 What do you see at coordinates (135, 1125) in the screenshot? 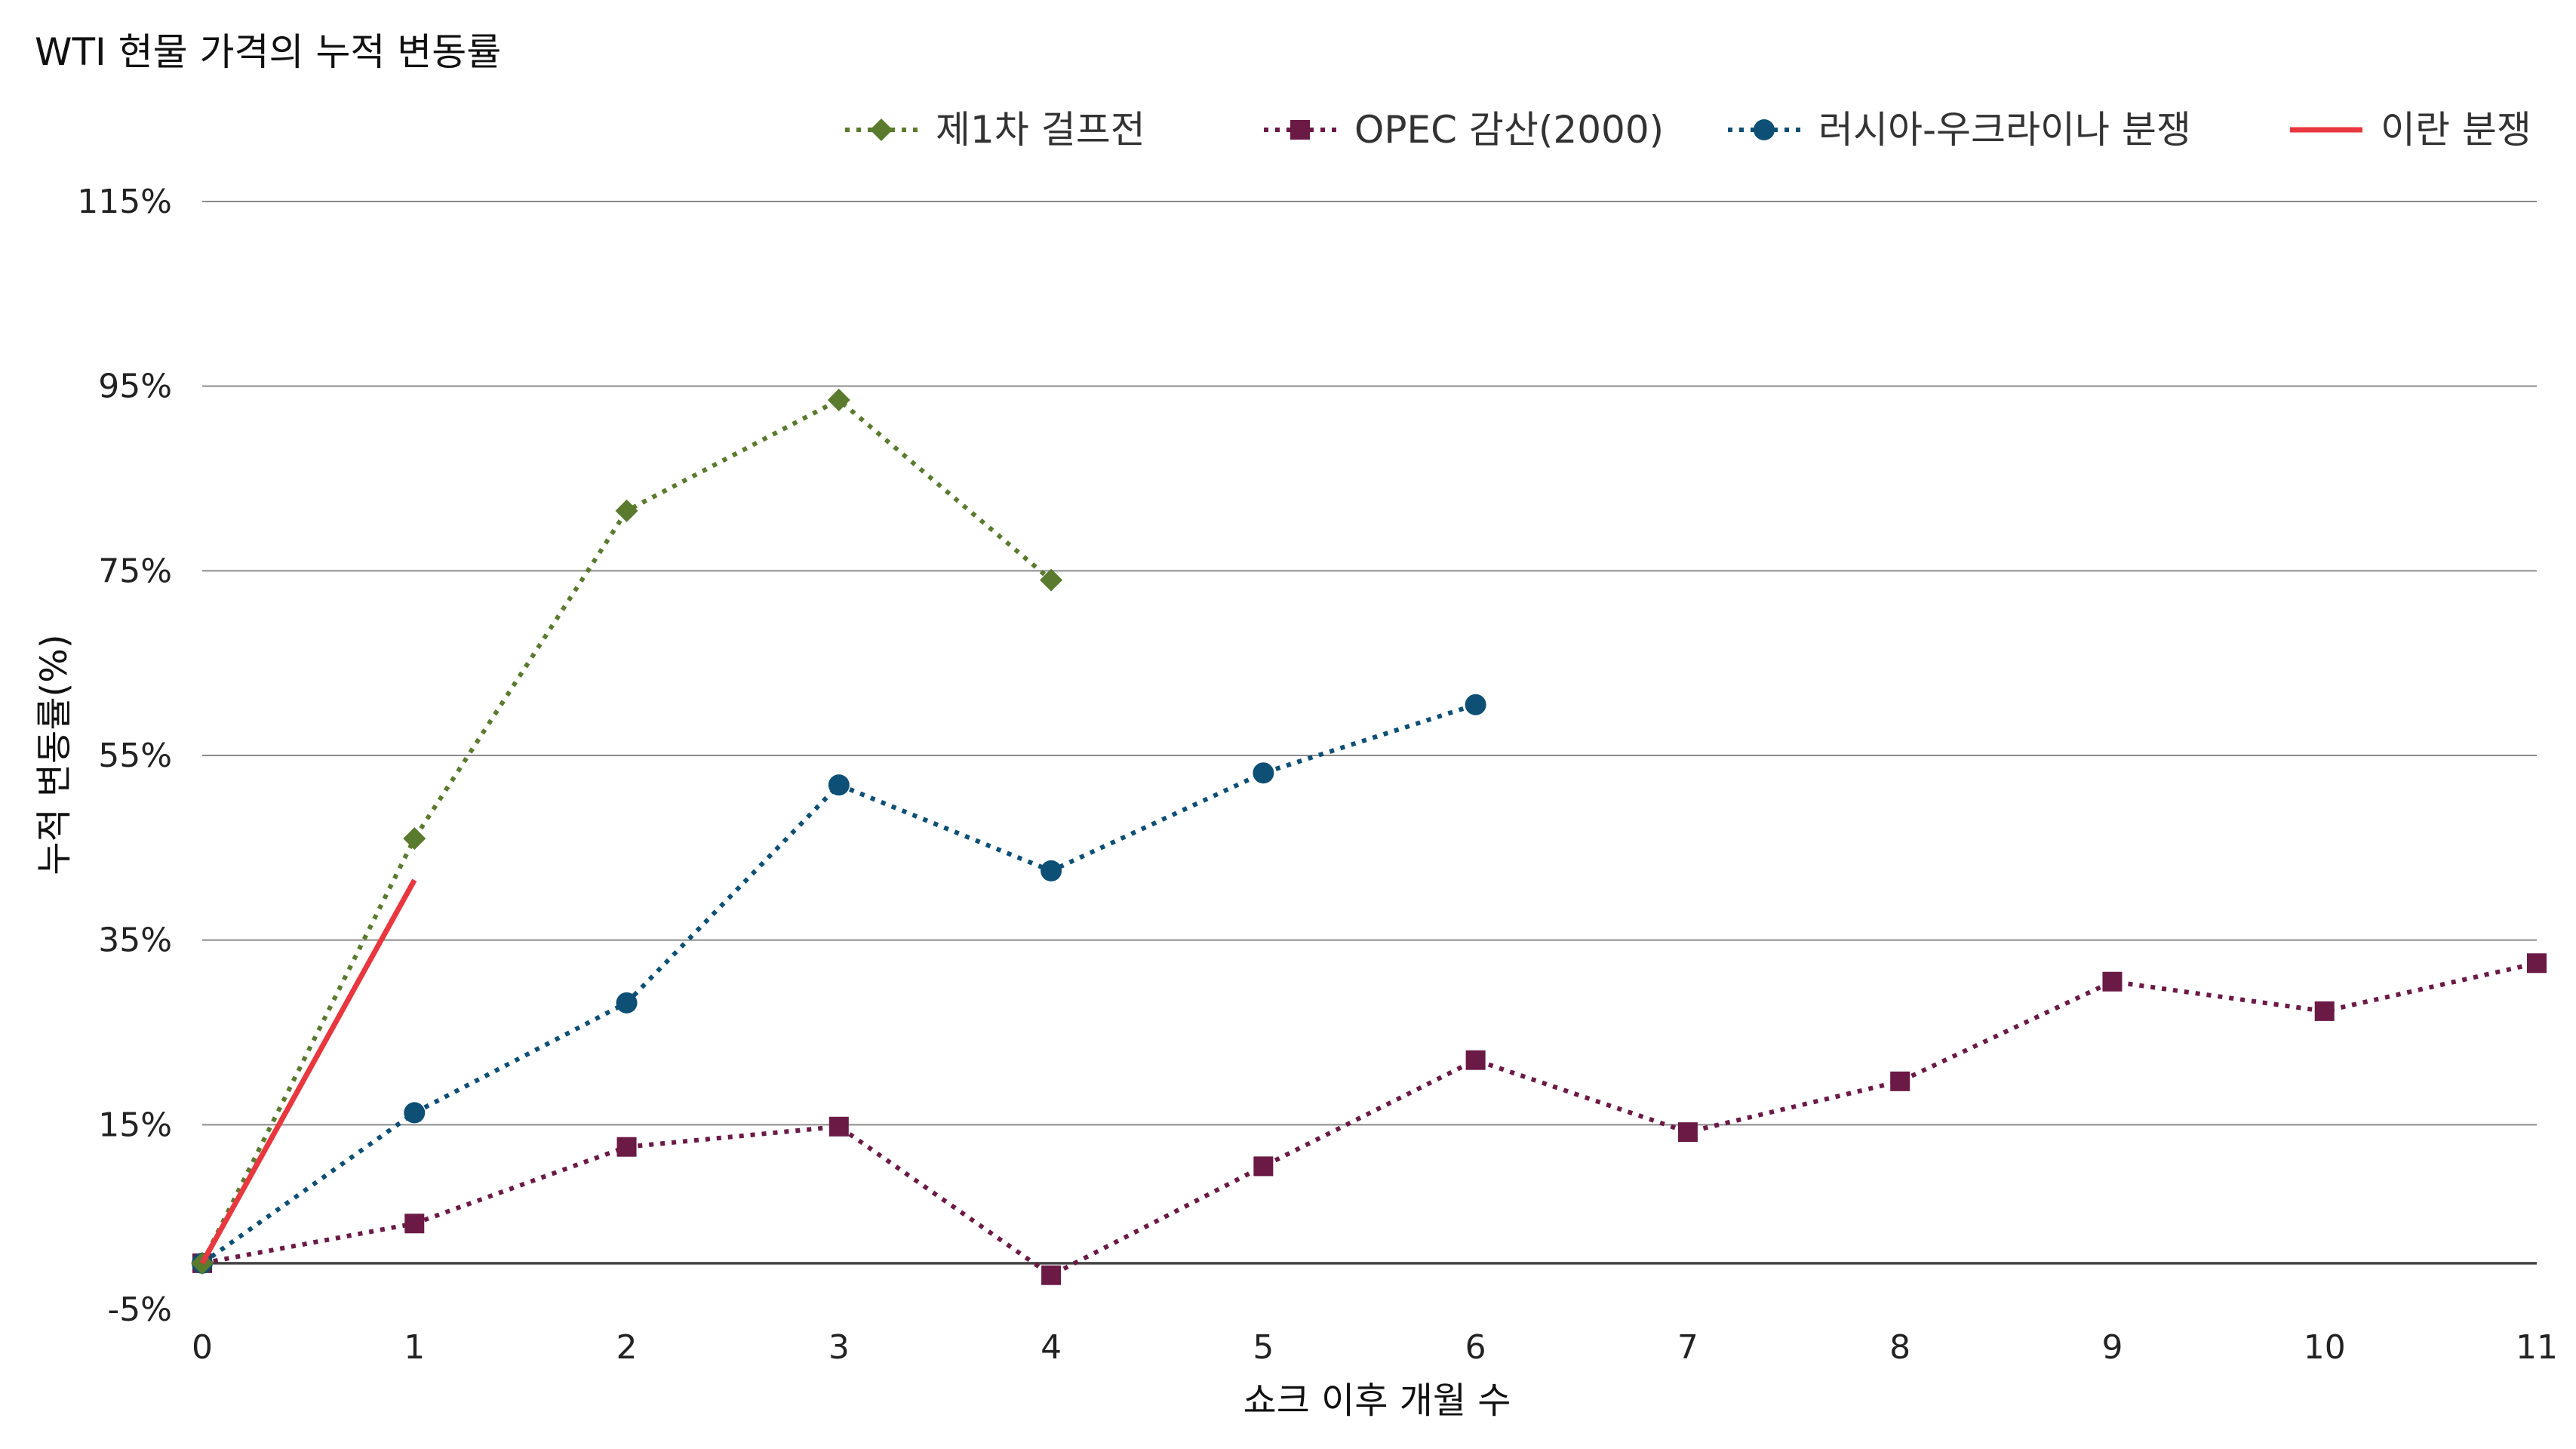
I see `y-tick-label: 15%` at bounding box center [135, 1125].